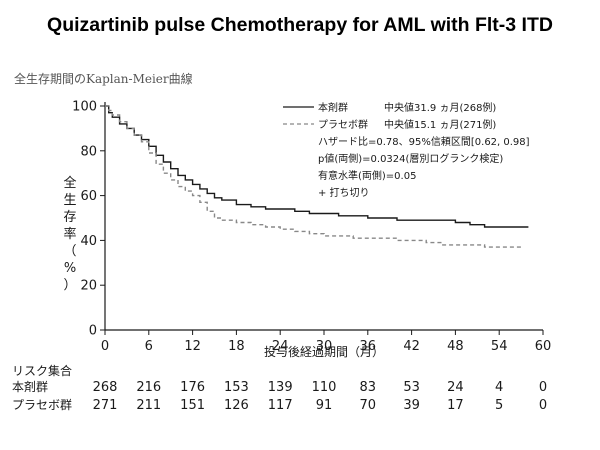 This screenshot has height=450, width=600. Describe the element at coordinates (93, 331) in the screenshot. I see `y-tick-label: 0` at that location.